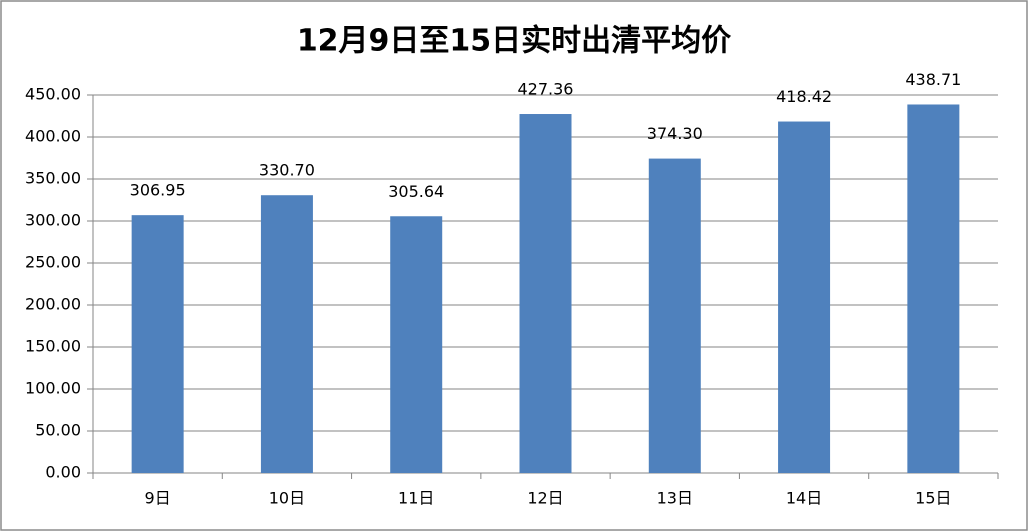  What do you see at coordinates (675, 133) in the screenshot?
I see `data-label: 374.30` at bounding box center [675, 133].